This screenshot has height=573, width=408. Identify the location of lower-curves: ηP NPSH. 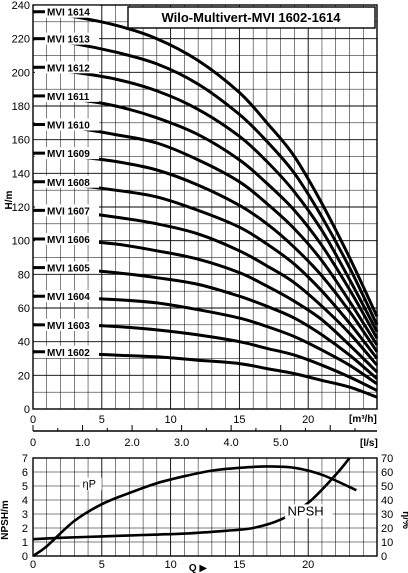
(194, 507).